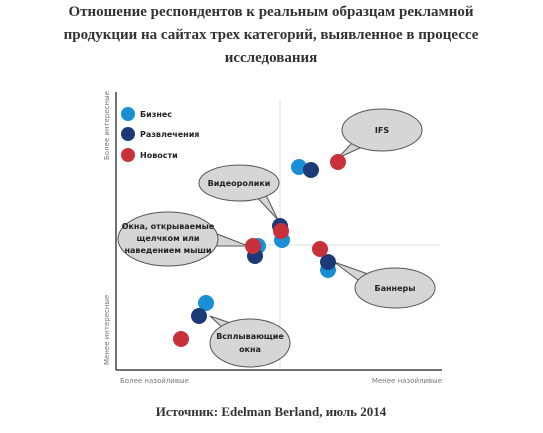 The width and height of the screenshot is (543, 433). I want to click on callout-label: IFS, so click(382, 130).